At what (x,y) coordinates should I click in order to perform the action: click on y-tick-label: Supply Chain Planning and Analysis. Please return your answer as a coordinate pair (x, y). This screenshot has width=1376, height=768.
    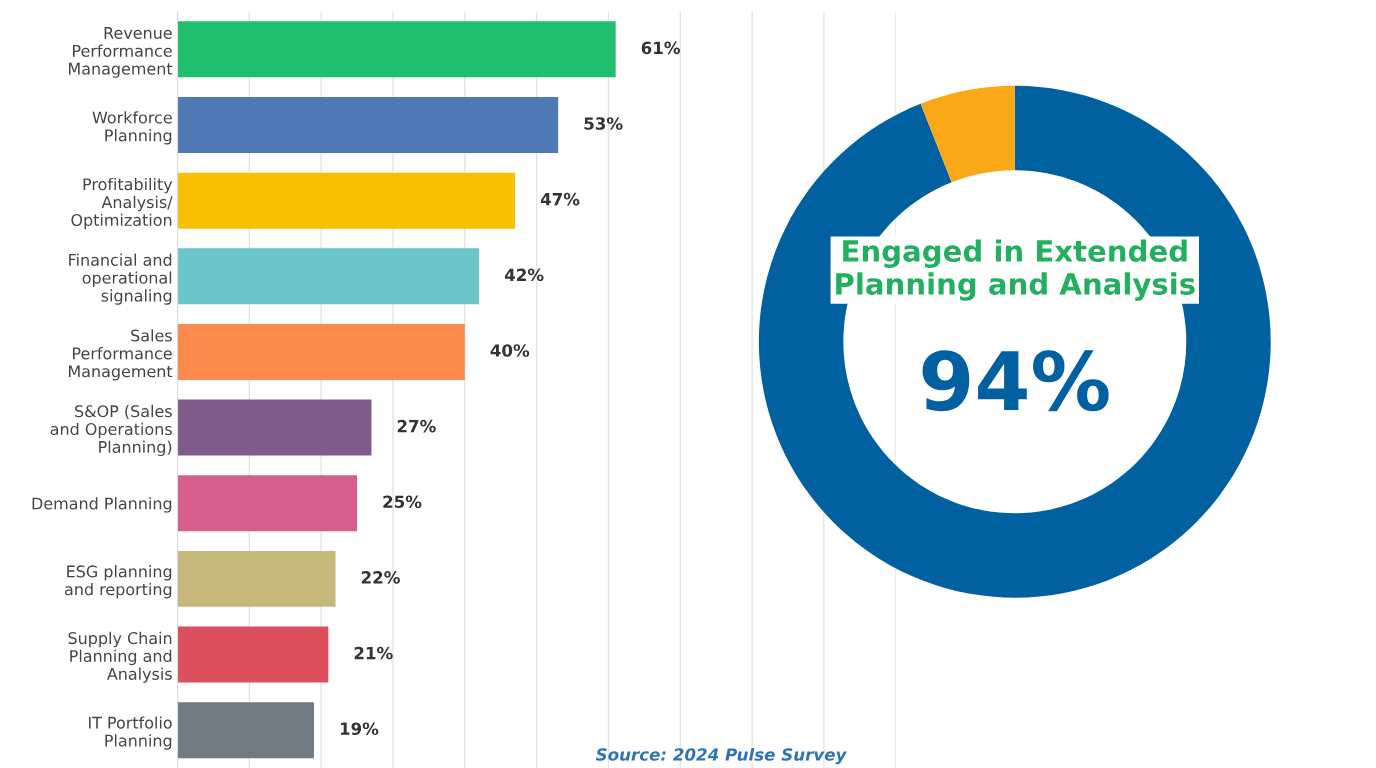
    Looking at the image, I should click on (120, 657).